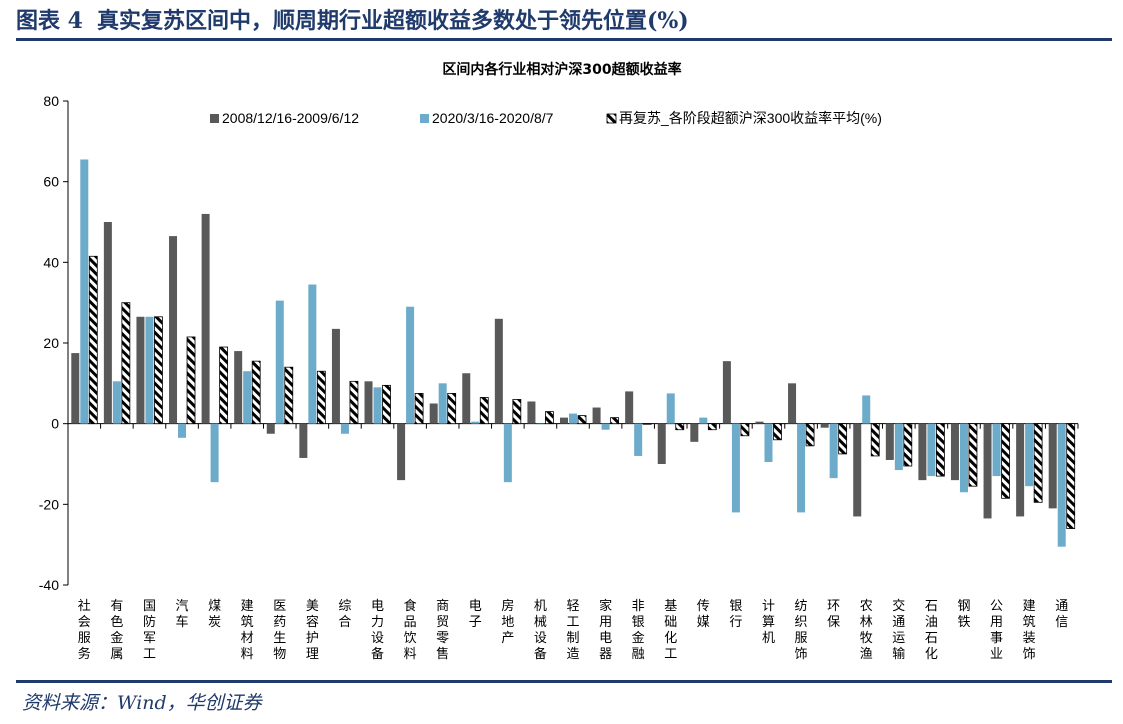  Describe the element at coordinates (801, 468) in the screenshot. I see `bar-series-2-纺织服饰` at that location.